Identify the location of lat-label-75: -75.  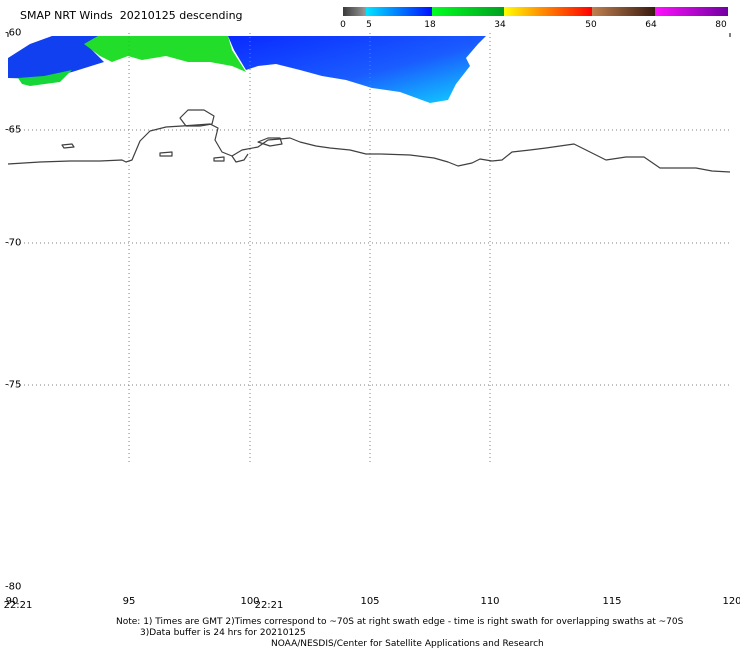
(13, 385).